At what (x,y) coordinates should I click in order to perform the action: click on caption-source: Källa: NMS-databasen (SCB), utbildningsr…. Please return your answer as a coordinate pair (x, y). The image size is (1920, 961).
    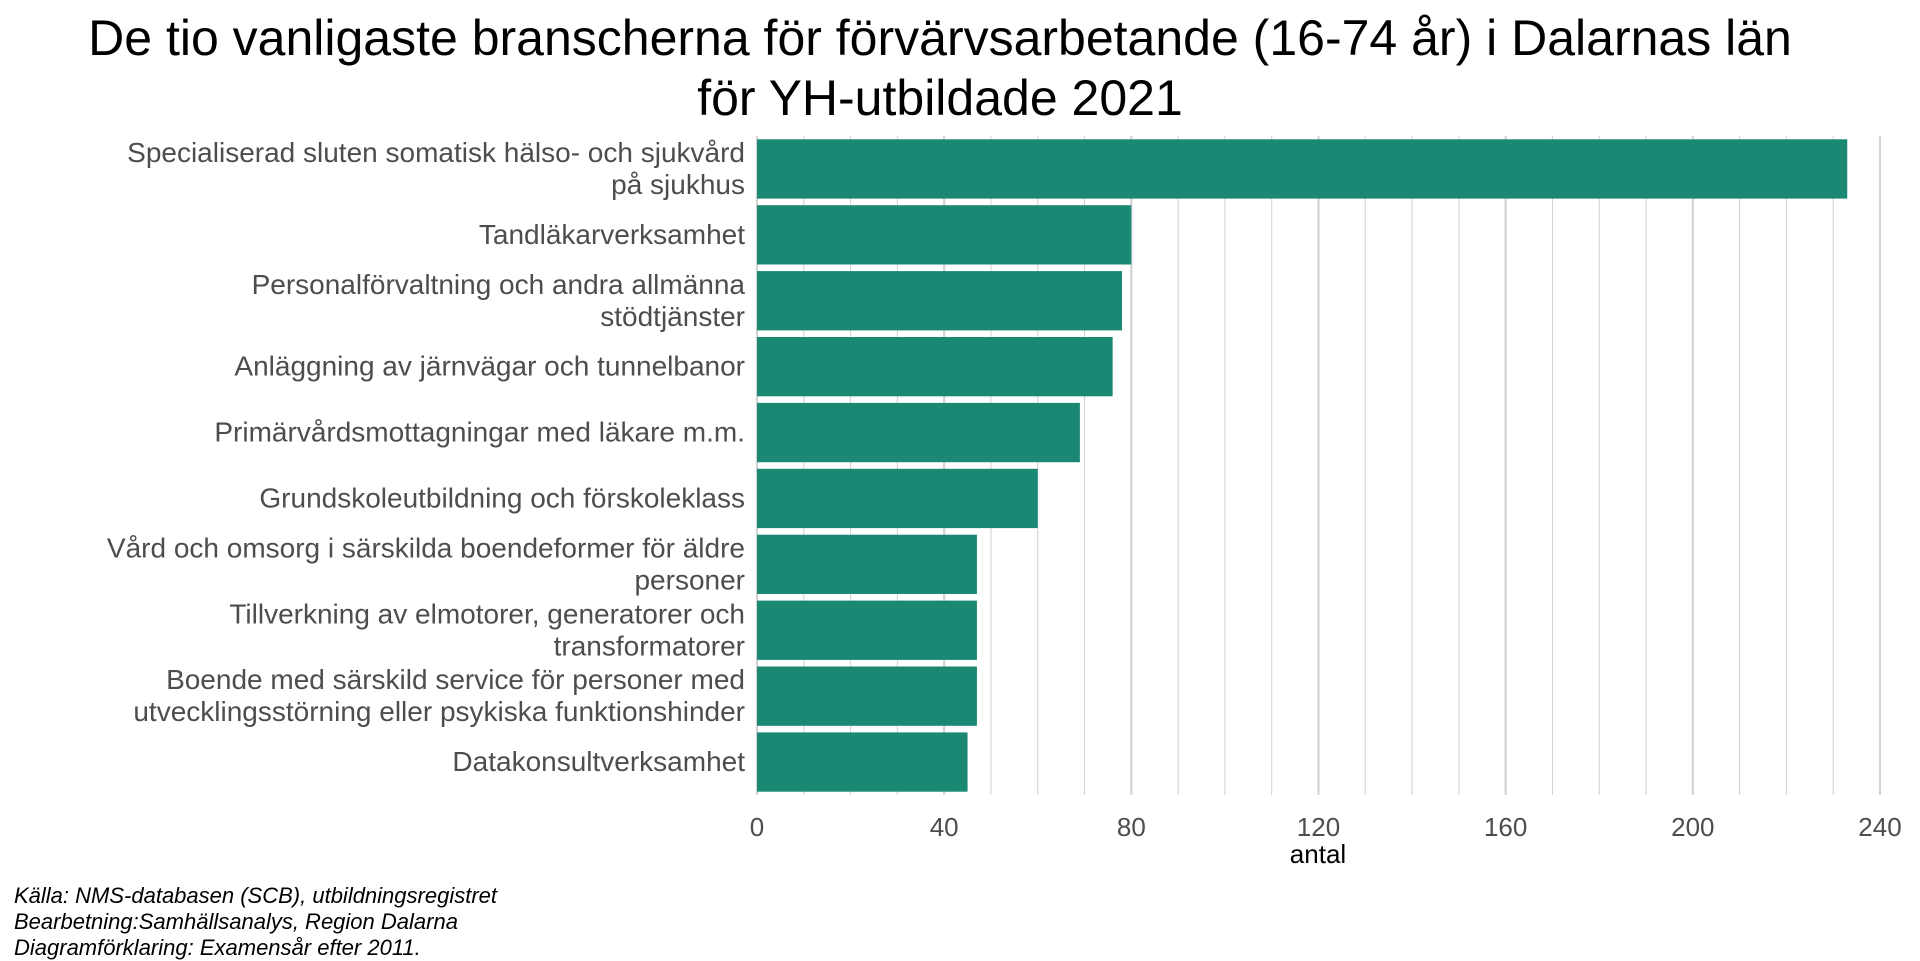
    Looking at the image, I should click on (256, 895).